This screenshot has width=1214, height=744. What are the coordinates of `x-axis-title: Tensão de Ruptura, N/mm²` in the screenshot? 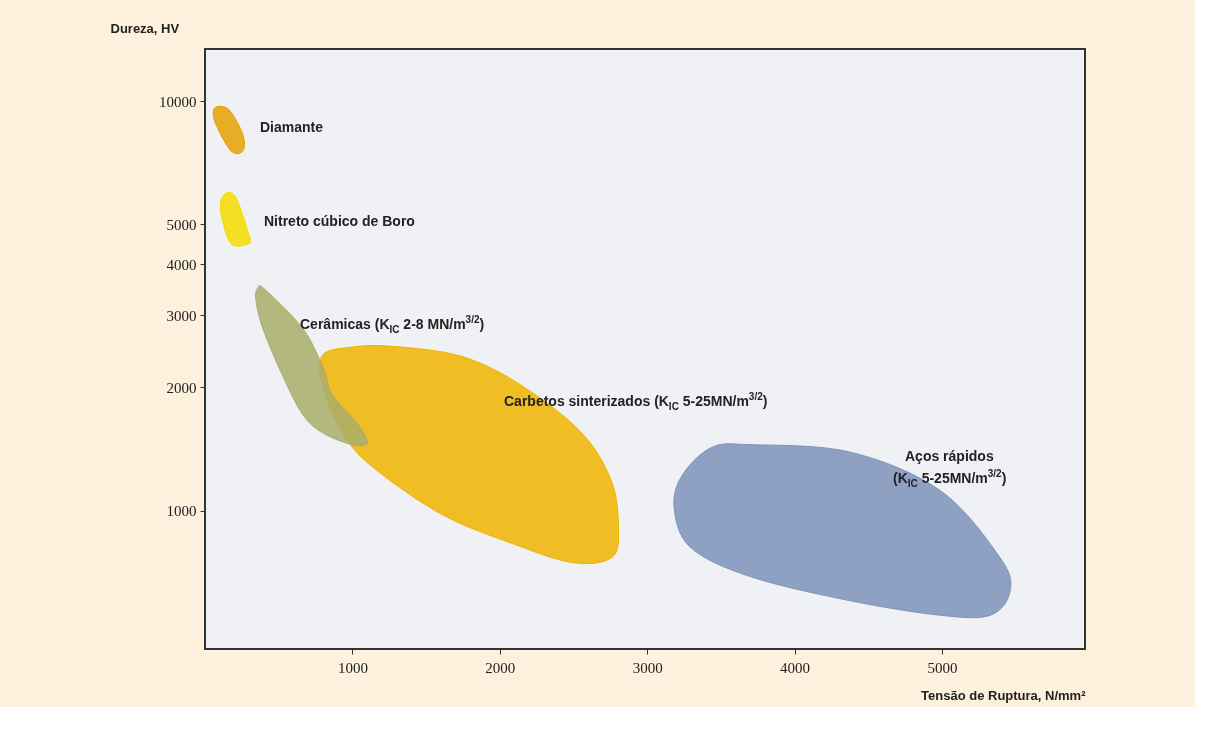 It's located at (1004, 695).